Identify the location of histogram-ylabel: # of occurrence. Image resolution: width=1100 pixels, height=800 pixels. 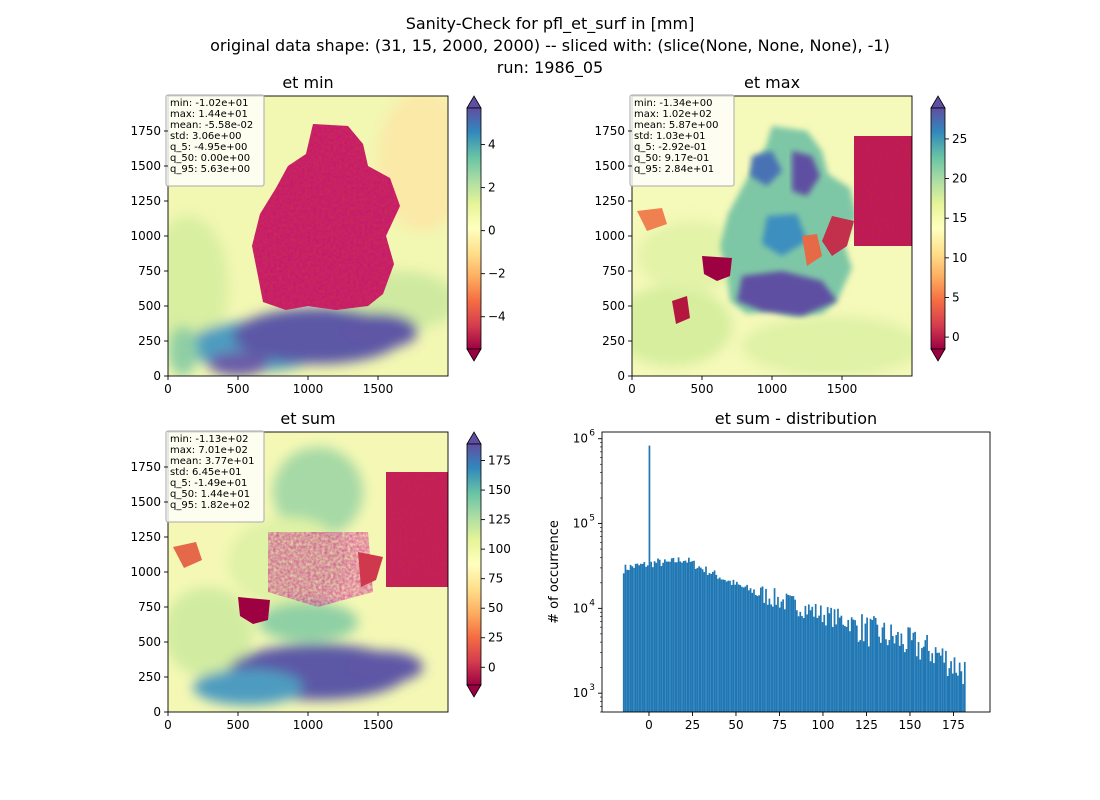
(554, 572).